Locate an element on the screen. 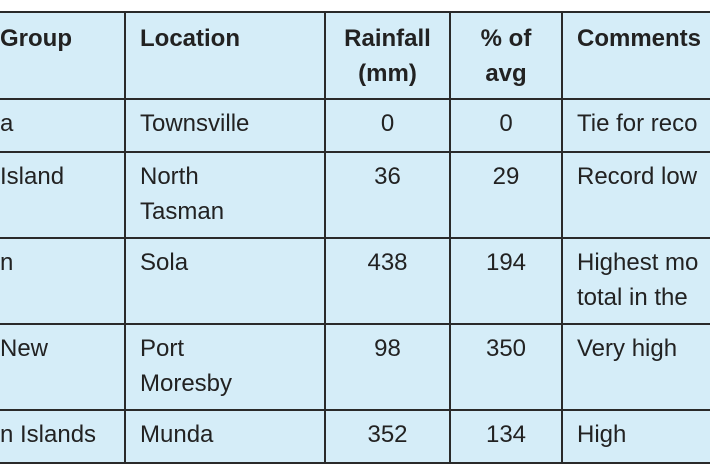 The image size is (710, 473). table-cell: Record low is located at coordinates (635, 195).